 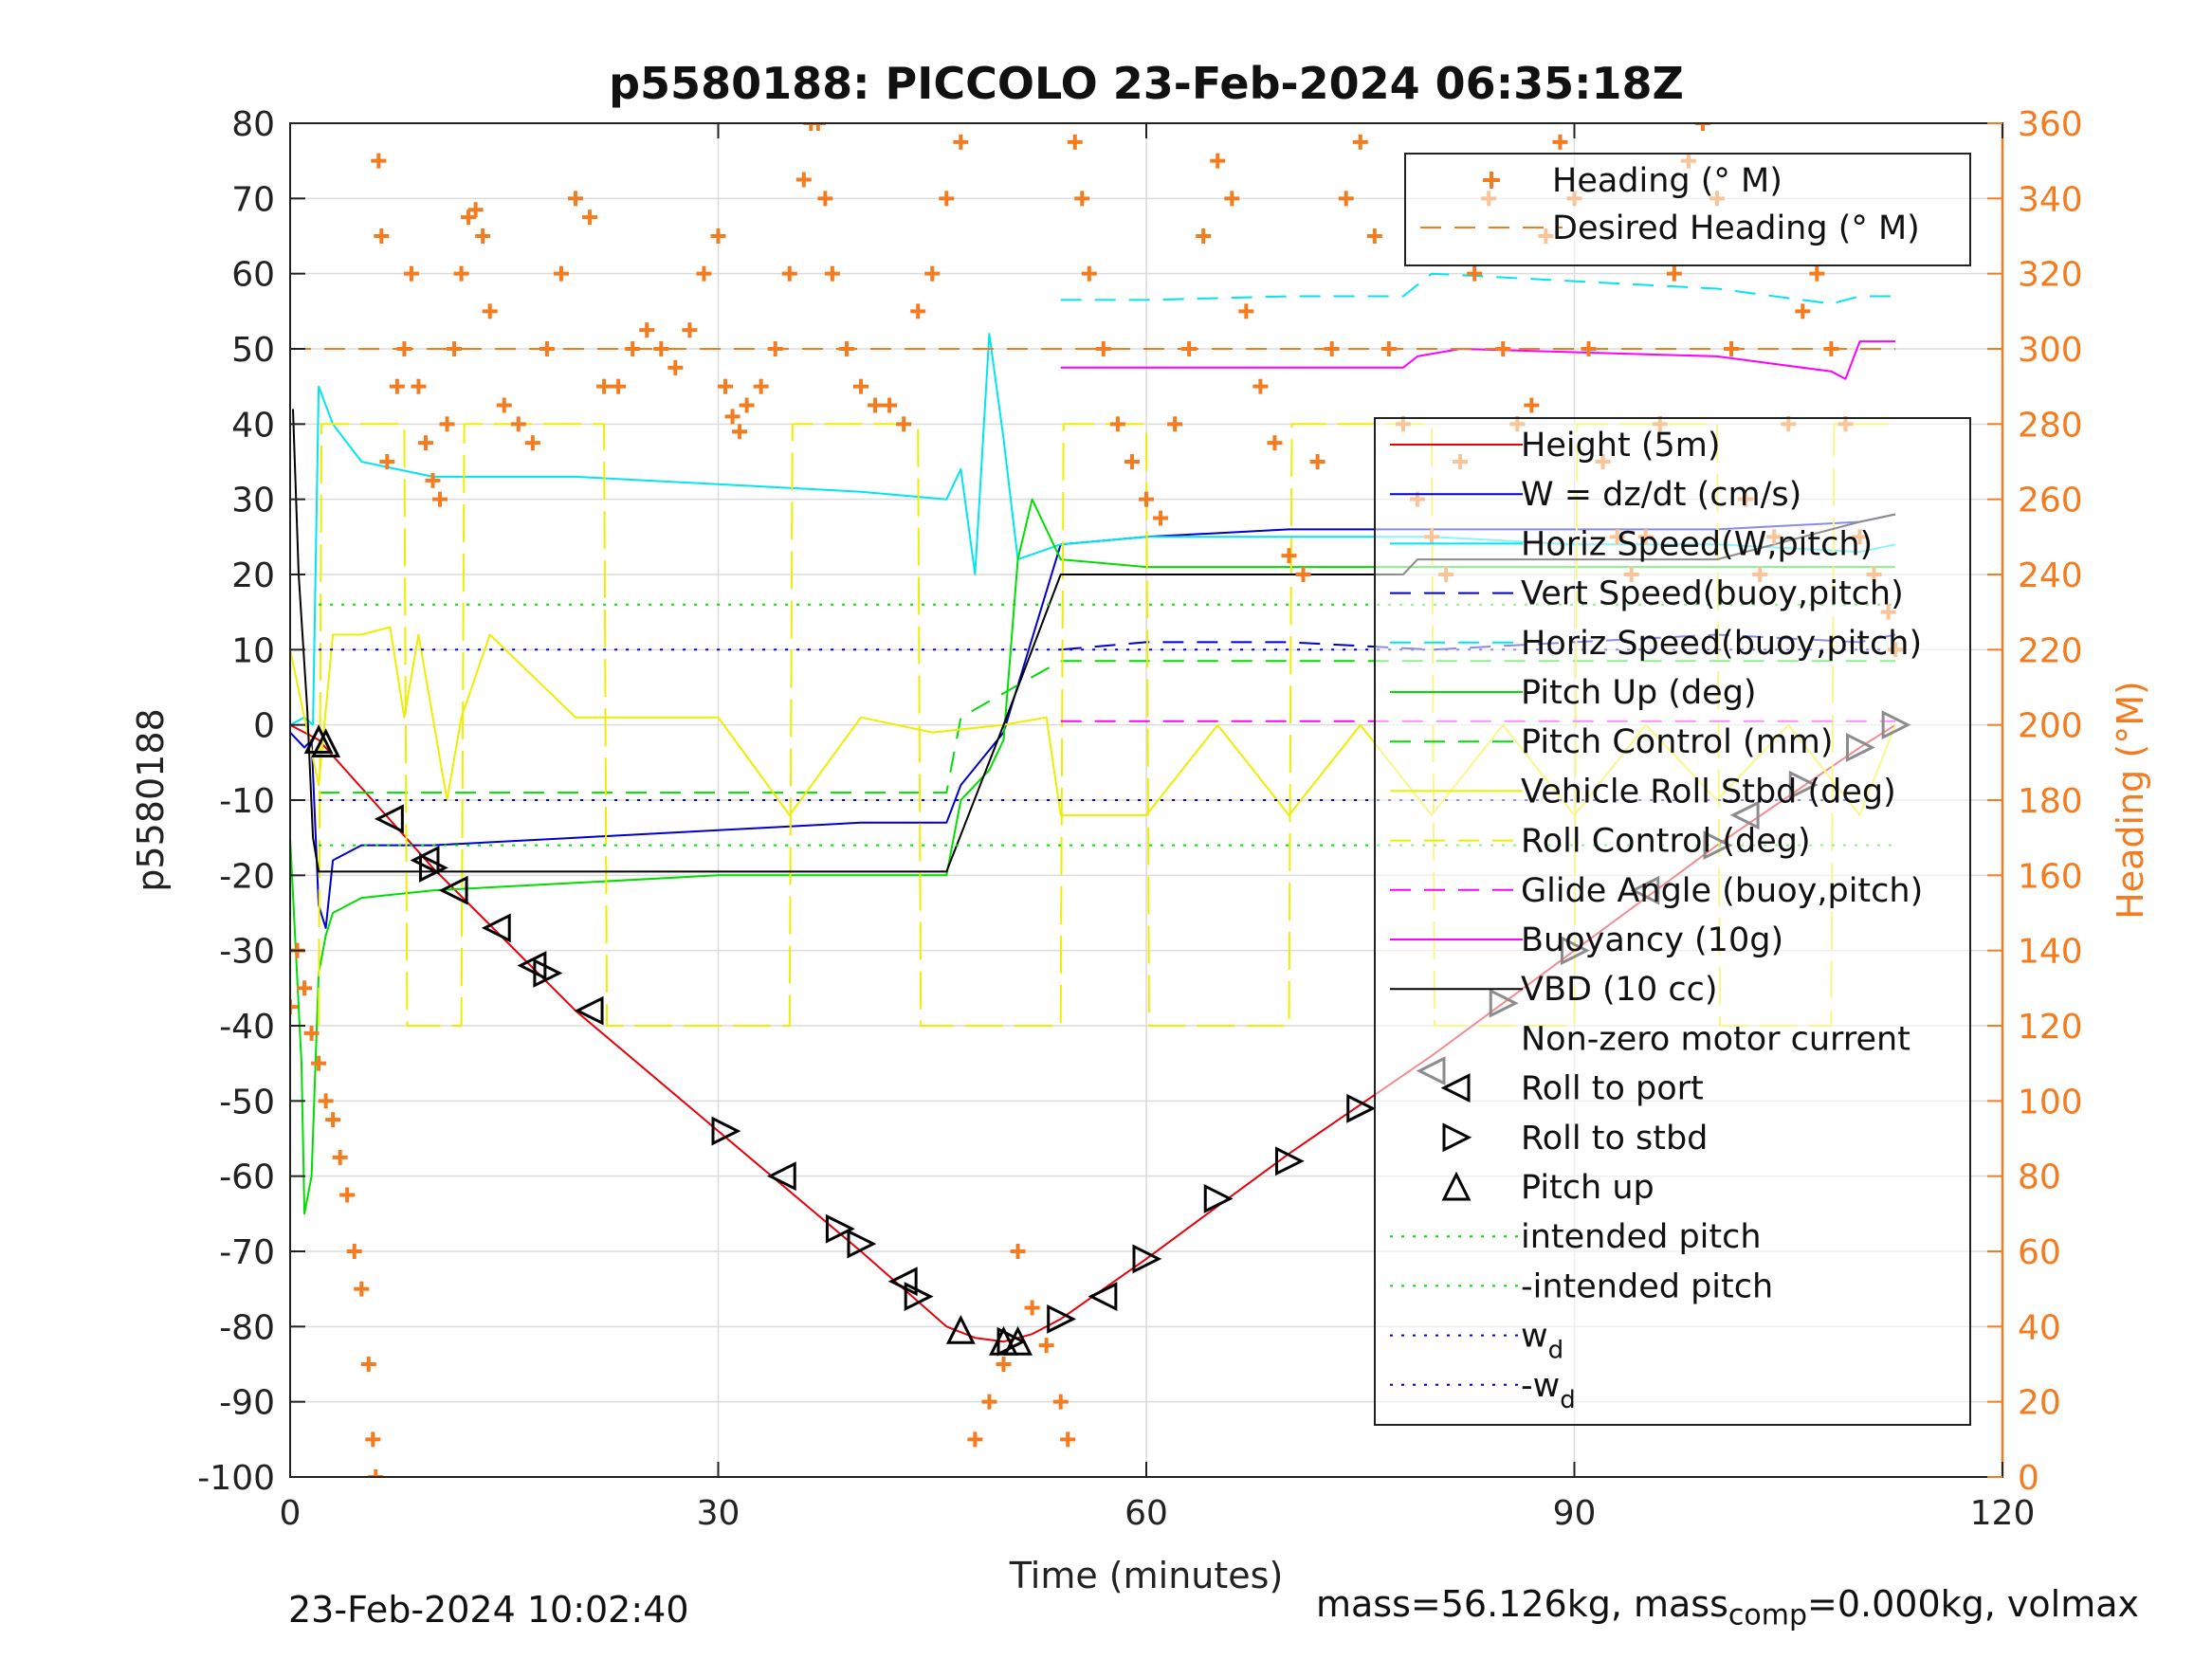 I want to click on series-line, so click(x=1478, y=288).